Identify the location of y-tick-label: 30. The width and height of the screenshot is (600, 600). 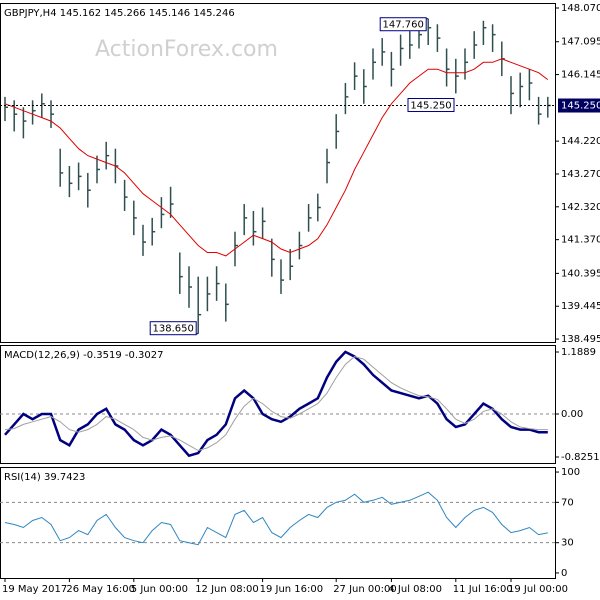
(567, 543).